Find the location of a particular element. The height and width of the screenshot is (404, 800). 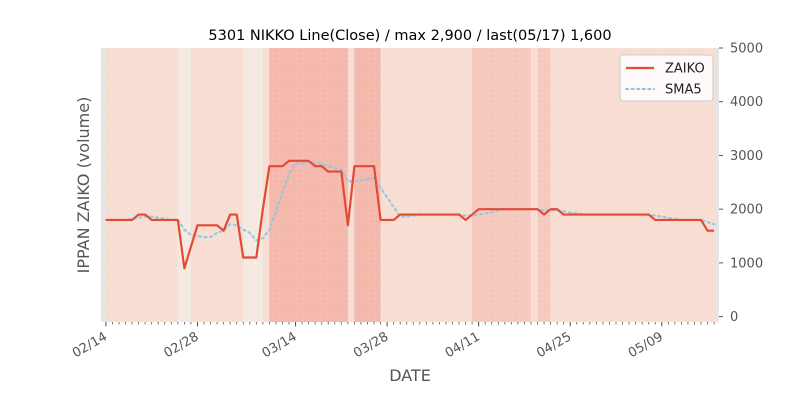

x-tick-label: 05/09 is located at coordinates (646, 345).